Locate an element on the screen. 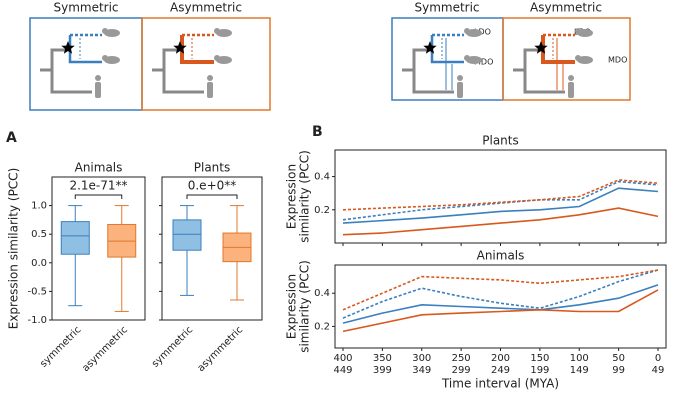 This screenshot has height=404, width=680. x-tick-label: 200 is located at coordinates (500, 358).